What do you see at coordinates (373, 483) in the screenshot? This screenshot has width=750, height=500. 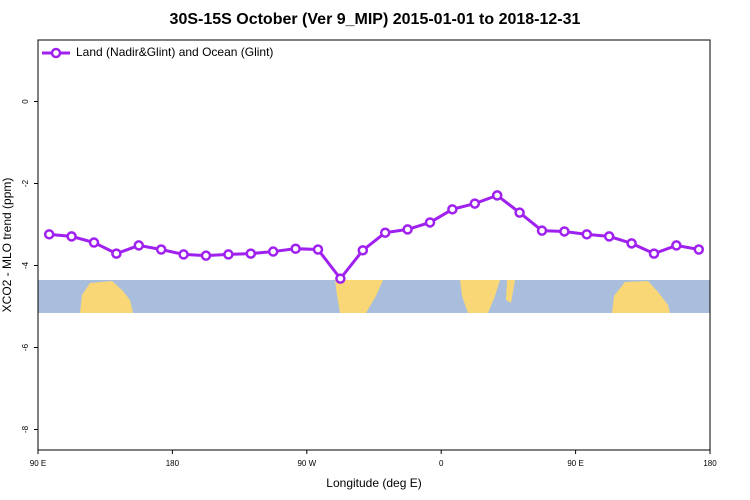 I see `x-axis-label: Longitude (deg E)` at bounding box center [373, 483].